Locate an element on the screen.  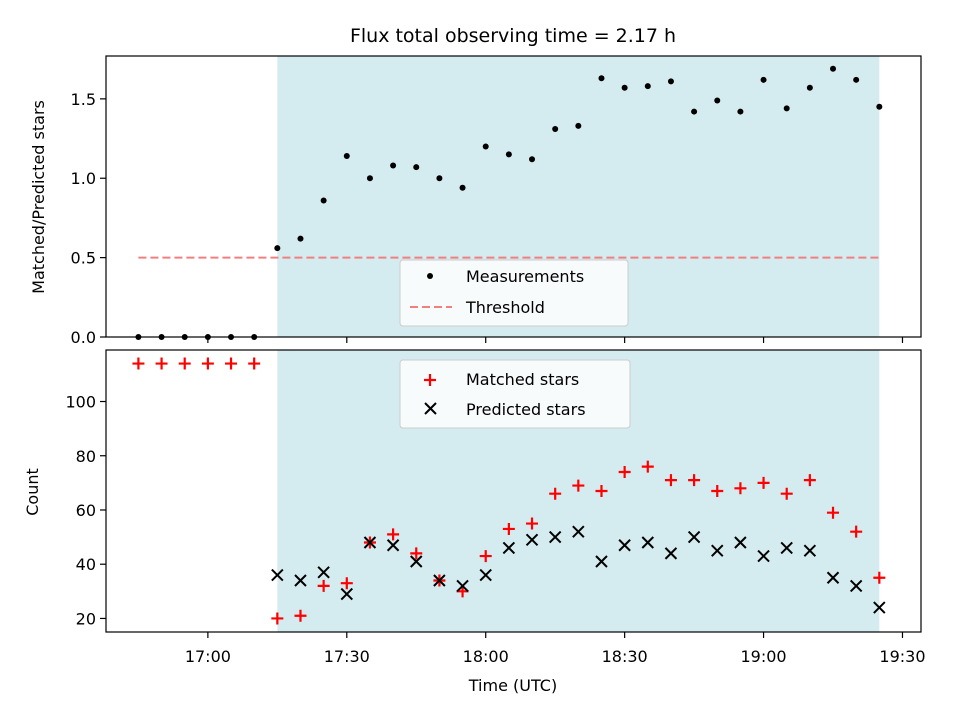
y-tick-label: 20 is located at coordinates (86, 618).